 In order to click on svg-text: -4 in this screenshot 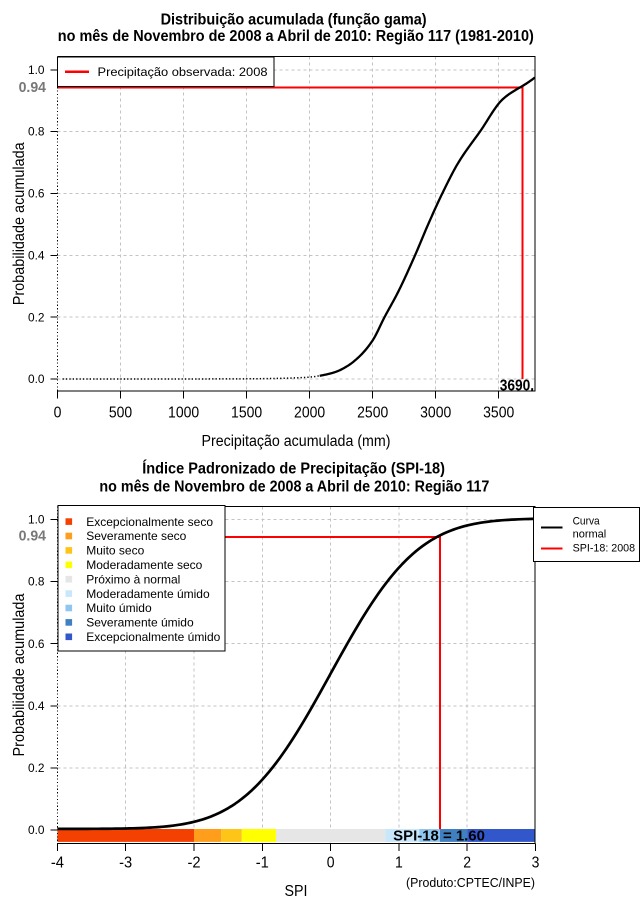, I will do `click(57, 863)`.